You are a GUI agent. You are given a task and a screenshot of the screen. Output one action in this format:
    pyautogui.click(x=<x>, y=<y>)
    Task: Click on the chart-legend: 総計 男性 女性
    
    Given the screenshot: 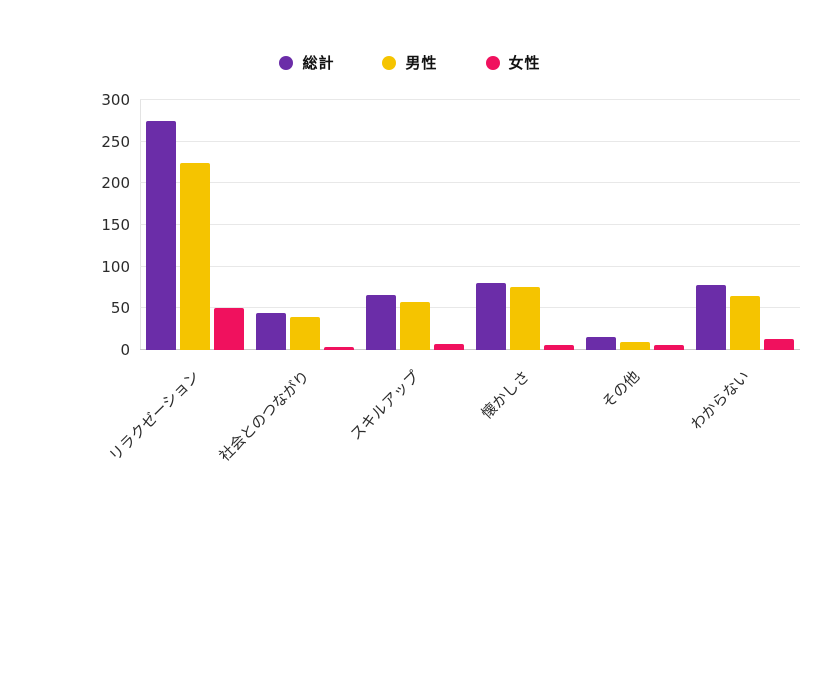 What is the action you would take?
    pyautogui.click(x=410, y=62)
    